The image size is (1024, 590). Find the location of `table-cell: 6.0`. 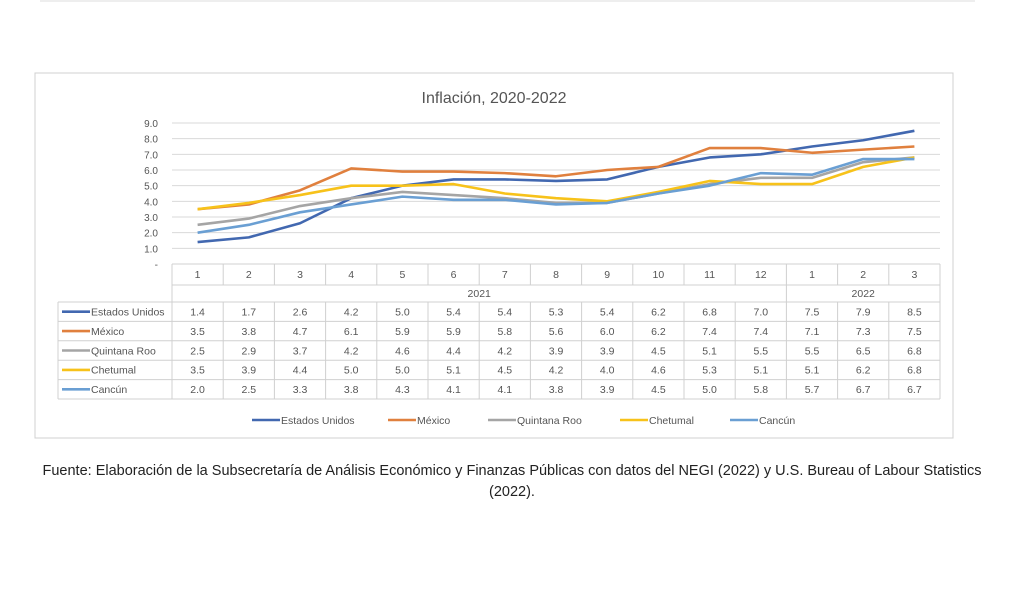

table-cell: 6.0 is located at coordinates (607, 332).